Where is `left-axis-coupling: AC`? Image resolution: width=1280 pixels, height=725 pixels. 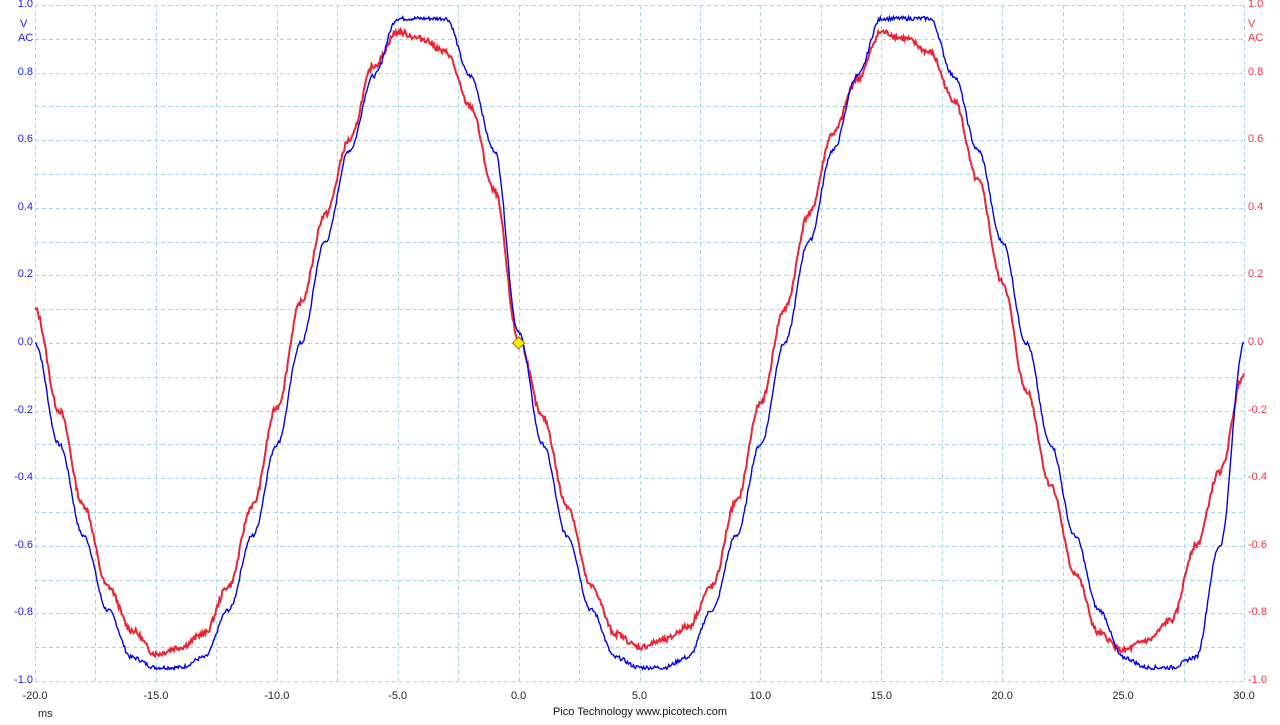 left-axis-coupling: AC is located at coordinates (26, 38).